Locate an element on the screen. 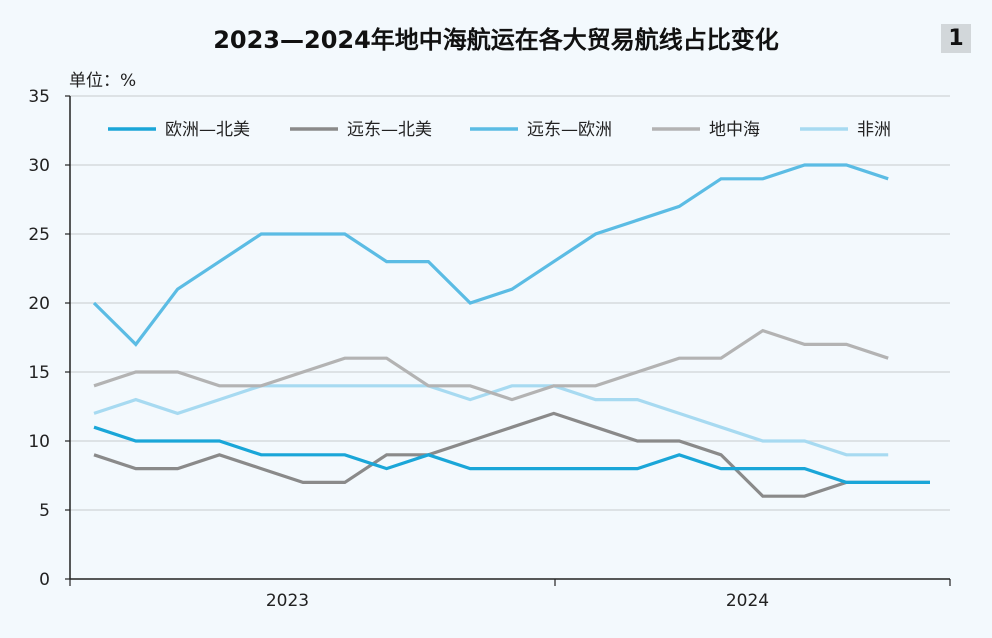 Image resolution: width=992 pixels, height=638 pixels. legend-label: 地中海 is located at coordinates (734, 130).